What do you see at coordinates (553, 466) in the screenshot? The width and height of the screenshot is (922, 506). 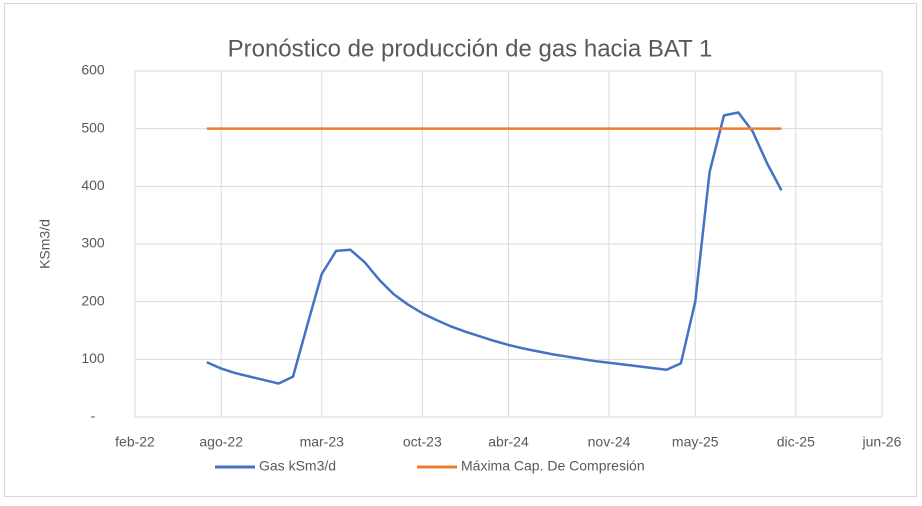 I see `legend-label: Máxima Cap. De Compresión` at bounding box center [553, 466].